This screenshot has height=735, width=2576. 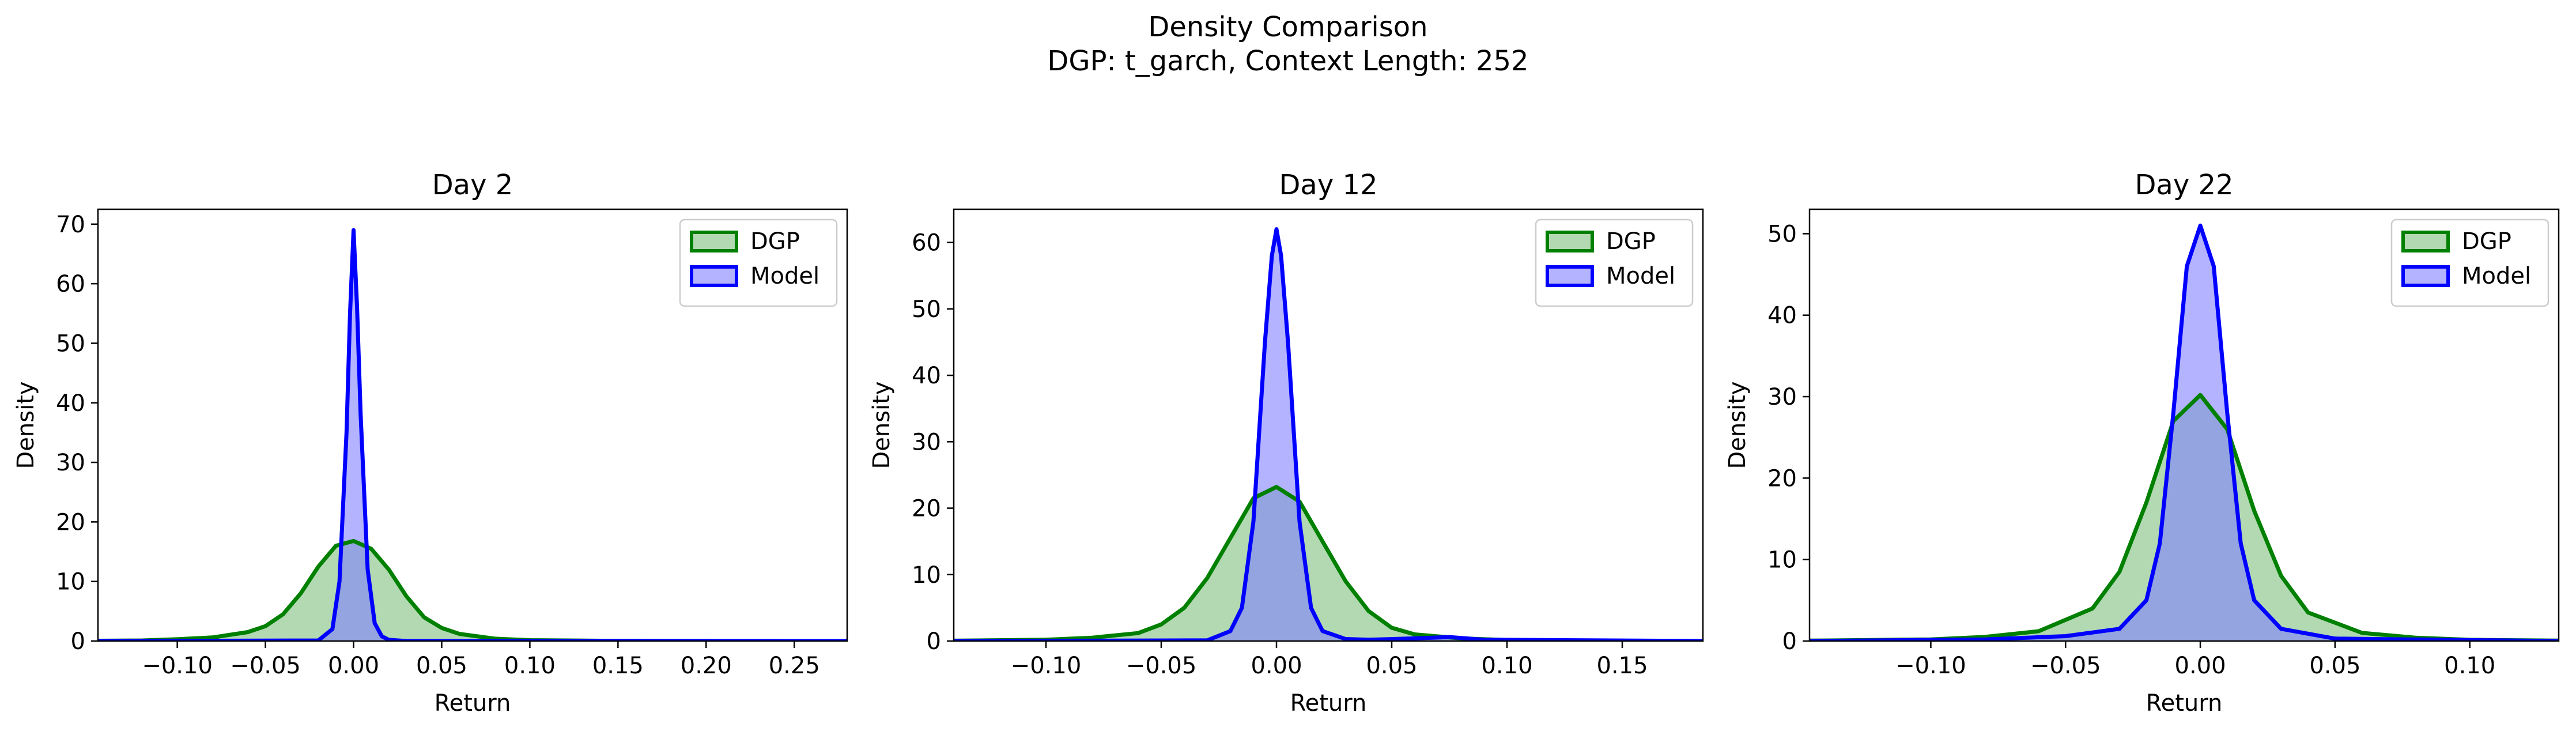 I want to click on subplot-title: Day 2, so click(x=472, y=185).